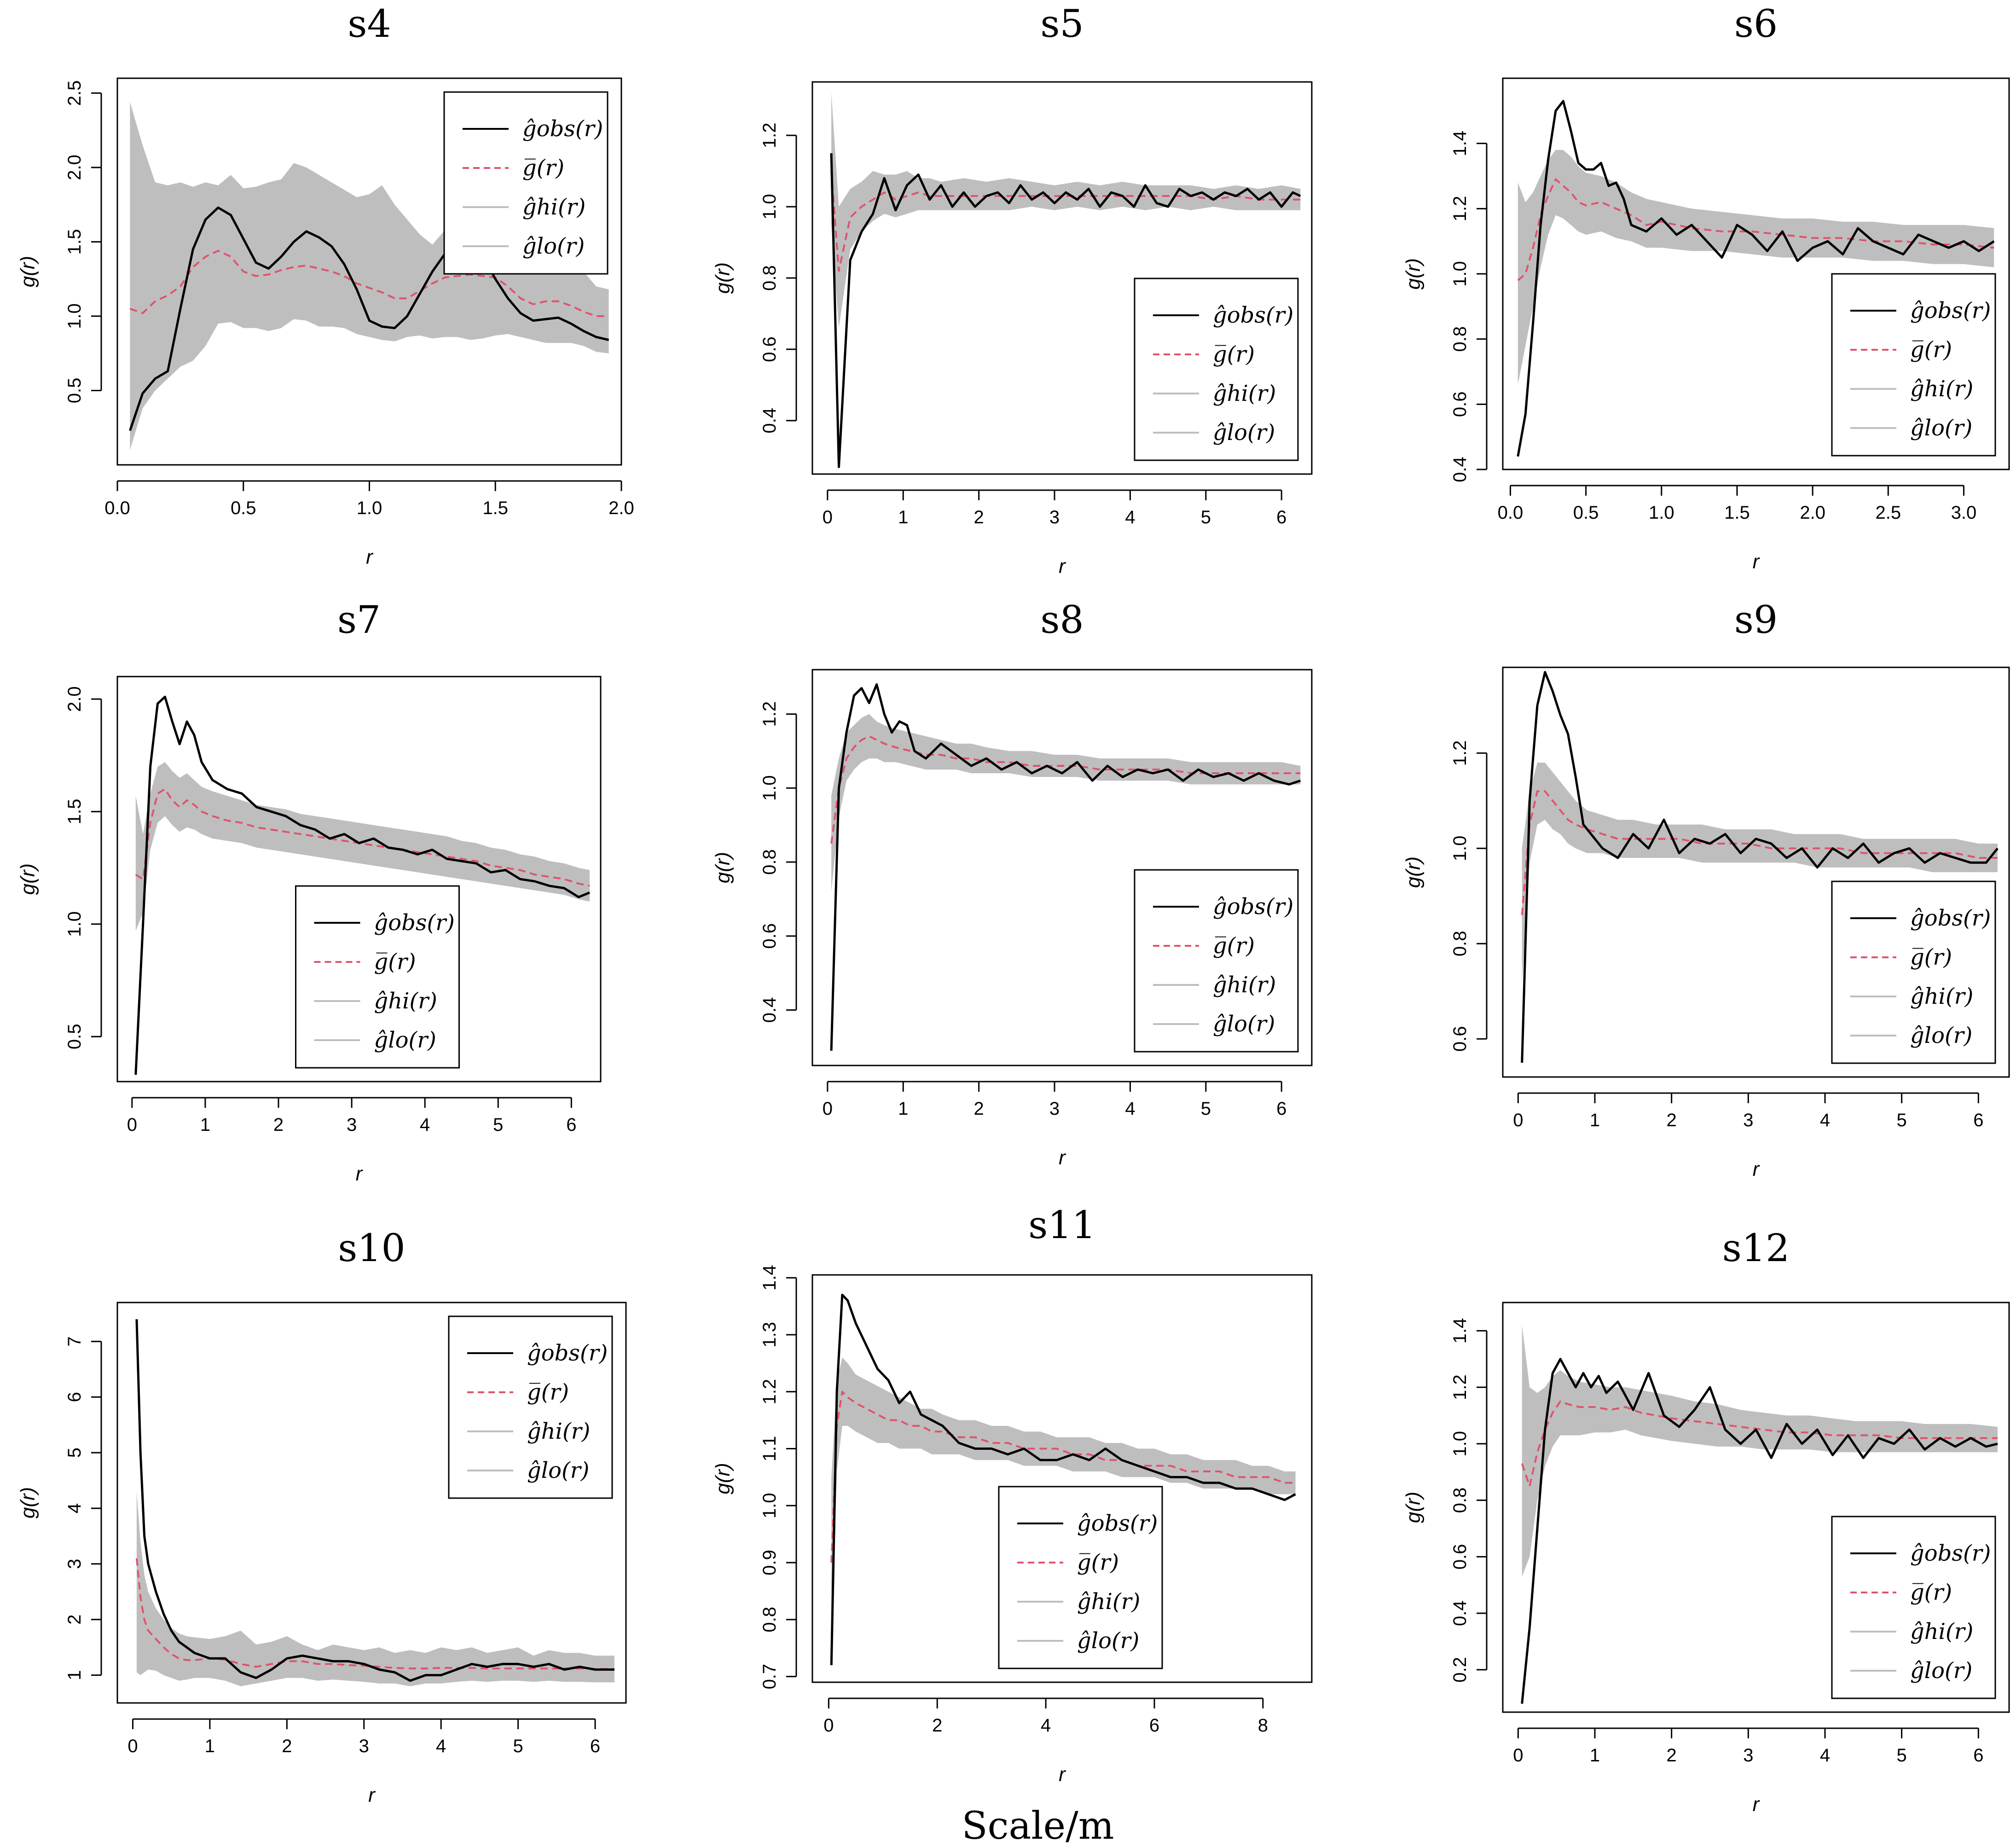 The height and width of the screenshot is (1847, 2016). I want to click on x-axis: 0 2 4 6 8 r, so click(1045, 1741).